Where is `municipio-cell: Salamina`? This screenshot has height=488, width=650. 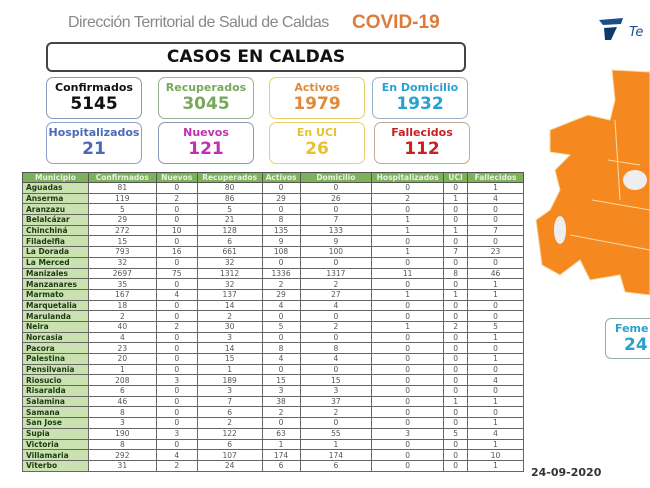
municipio-cell: Salamina is located at coordinates (55, 401).